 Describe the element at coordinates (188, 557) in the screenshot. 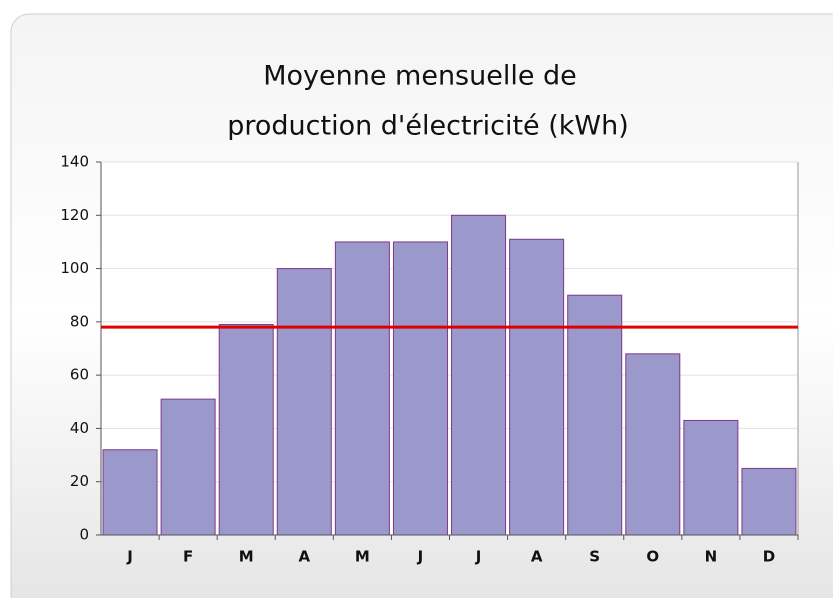

I see `x-tick-label: F` at that location.